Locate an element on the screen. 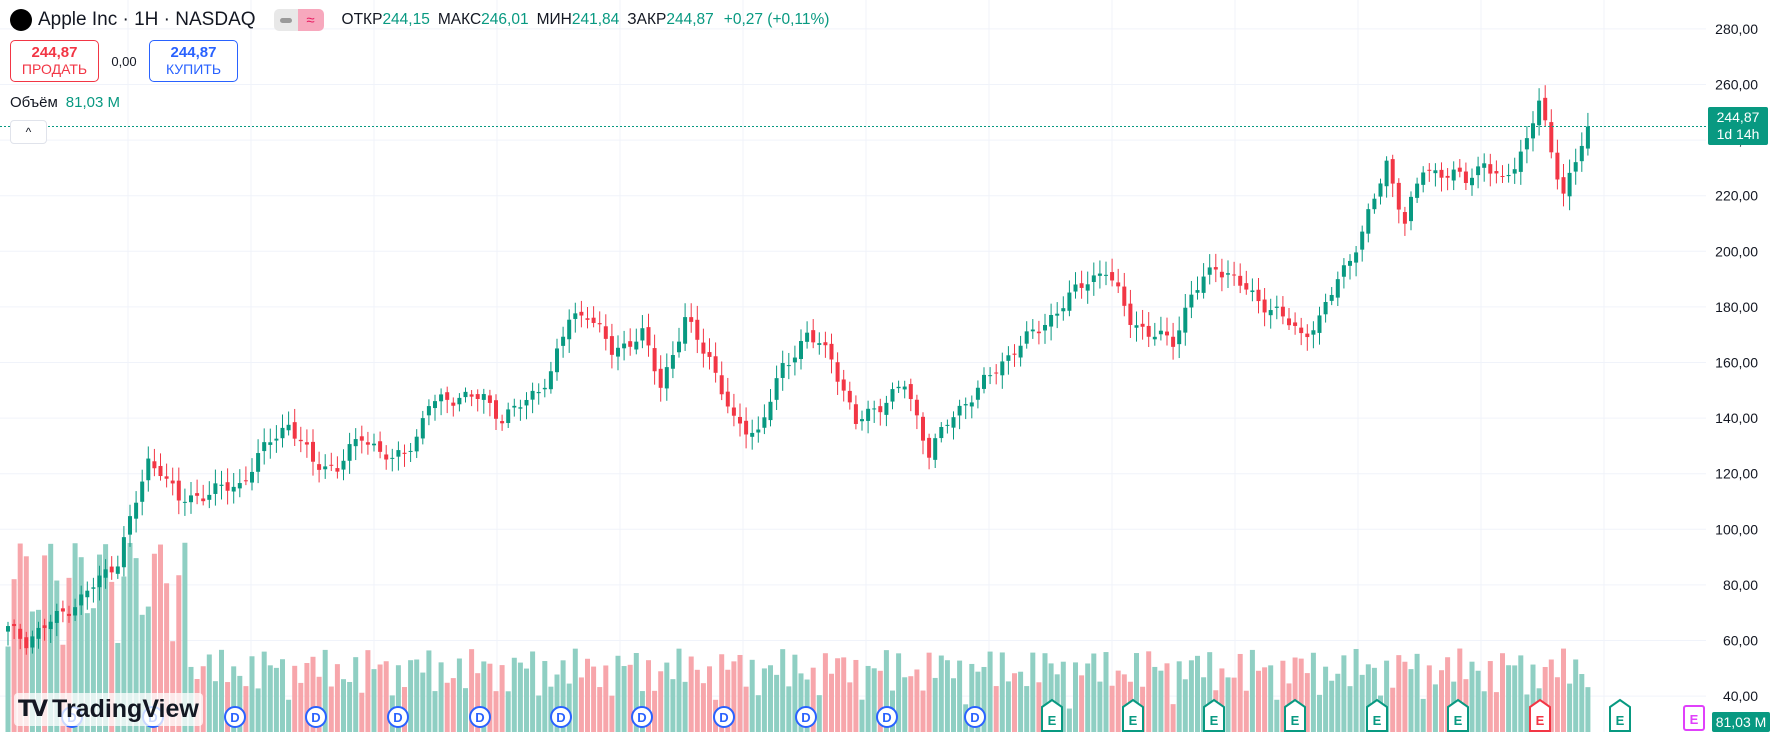  sell-button: 244,87 ПРОДАТЬ is located at coordinates (54, 61).